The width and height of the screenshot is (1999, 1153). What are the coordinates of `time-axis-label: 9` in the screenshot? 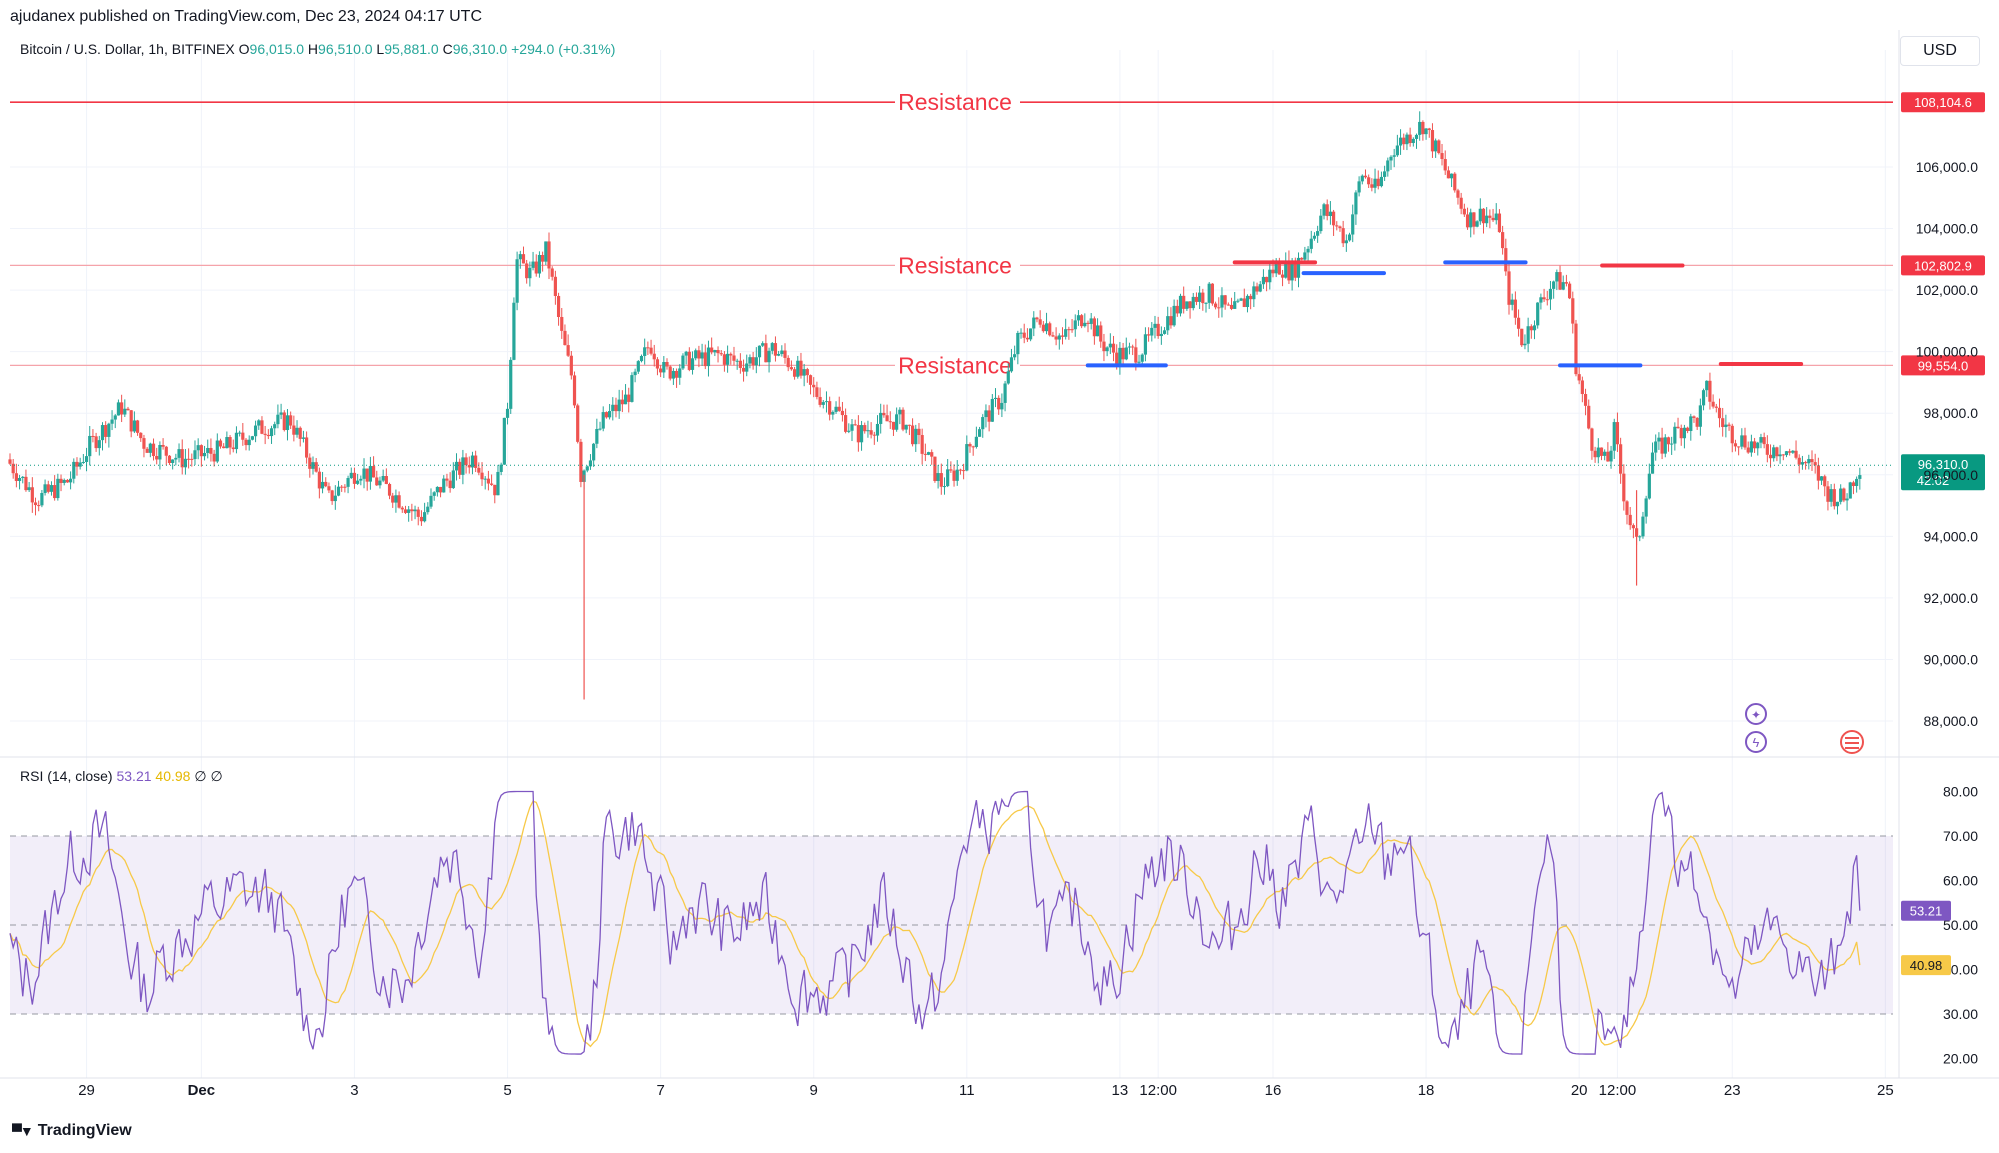 It's located at (814, 1090).